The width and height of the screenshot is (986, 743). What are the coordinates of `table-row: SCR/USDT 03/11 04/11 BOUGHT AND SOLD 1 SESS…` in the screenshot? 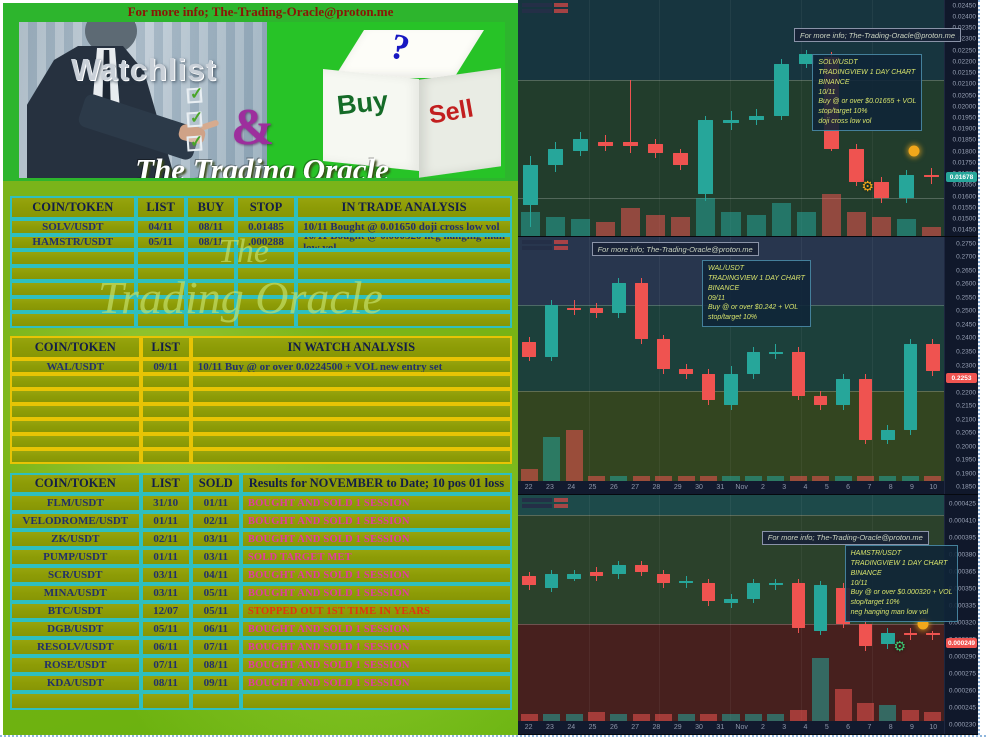 It's located at (261, 575).